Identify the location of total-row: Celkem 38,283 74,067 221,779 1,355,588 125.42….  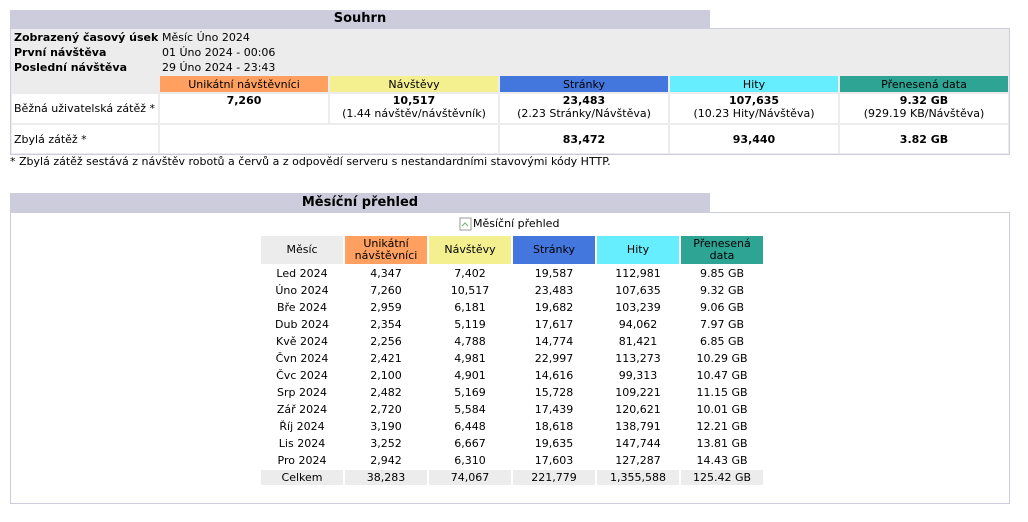
(512, 477).